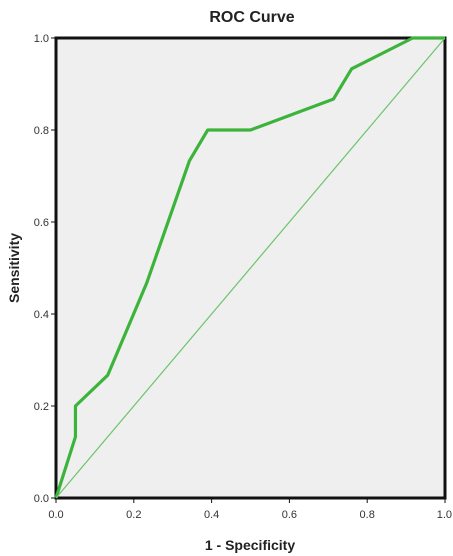 The image size is (453, 556). Describe the element at coordinates (41, 499) in the screenshot. I see `y-tick-label: 0.0` at that location.